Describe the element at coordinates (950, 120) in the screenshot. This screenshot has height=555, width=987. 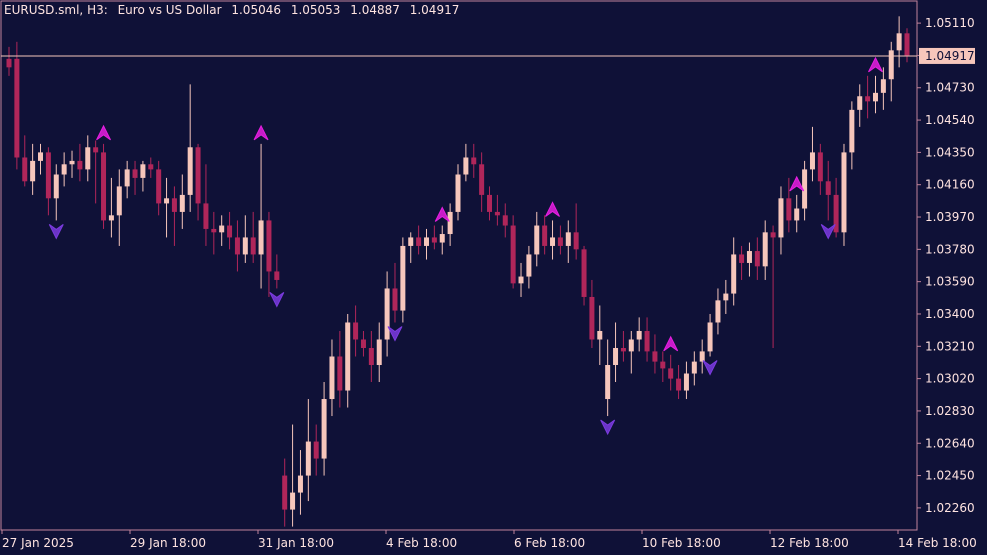
I see `y-tick-label: 1.04540` at that location.